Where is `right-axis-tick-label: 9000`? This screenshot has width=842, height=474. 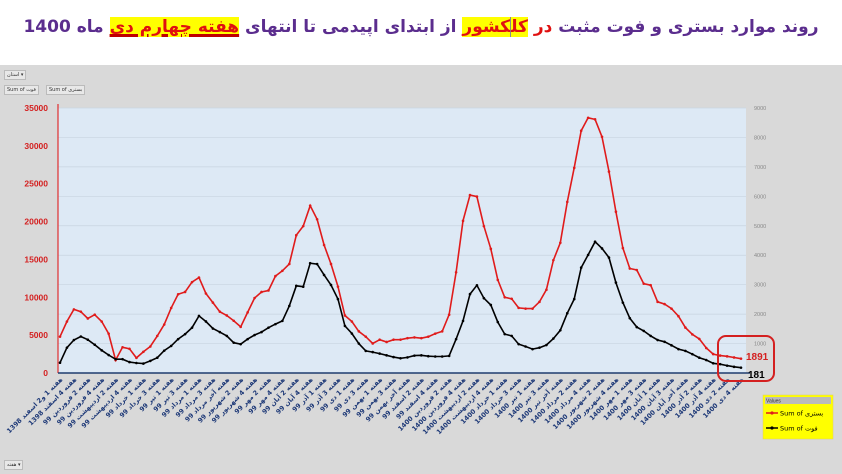 right-axis-tick-label: 9000 is located at coordinates (760, 109).